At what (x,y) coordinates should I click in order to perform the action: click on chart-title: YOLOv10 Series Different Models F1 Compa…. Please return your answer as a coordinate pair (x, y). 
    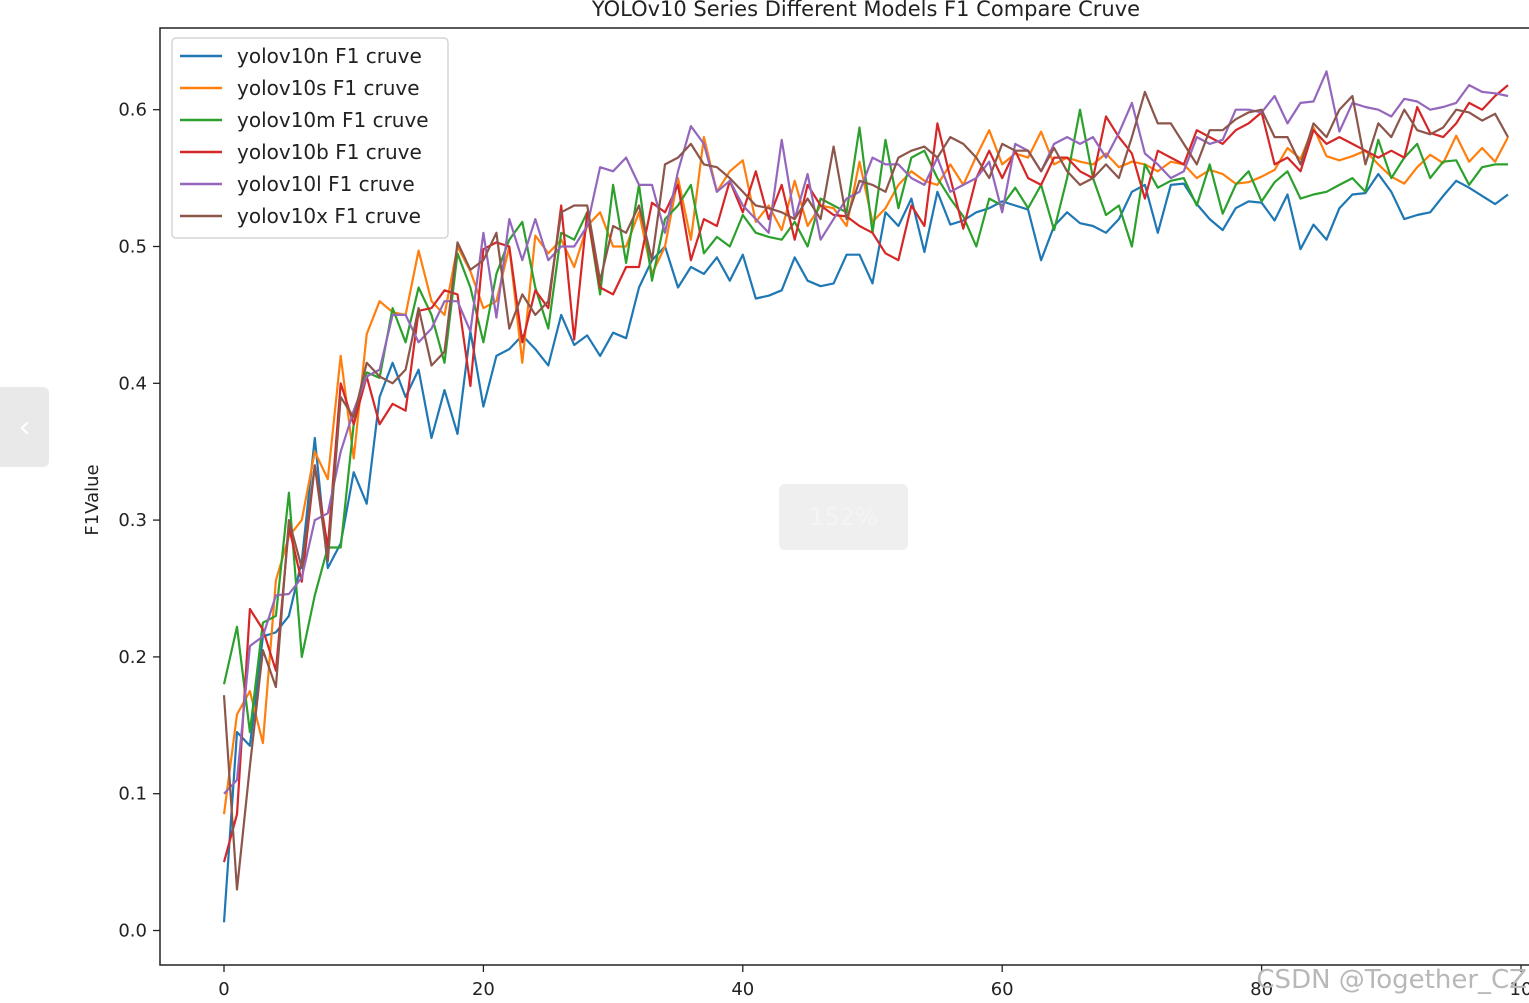
    Looking at the image, I should click on (865, 10).